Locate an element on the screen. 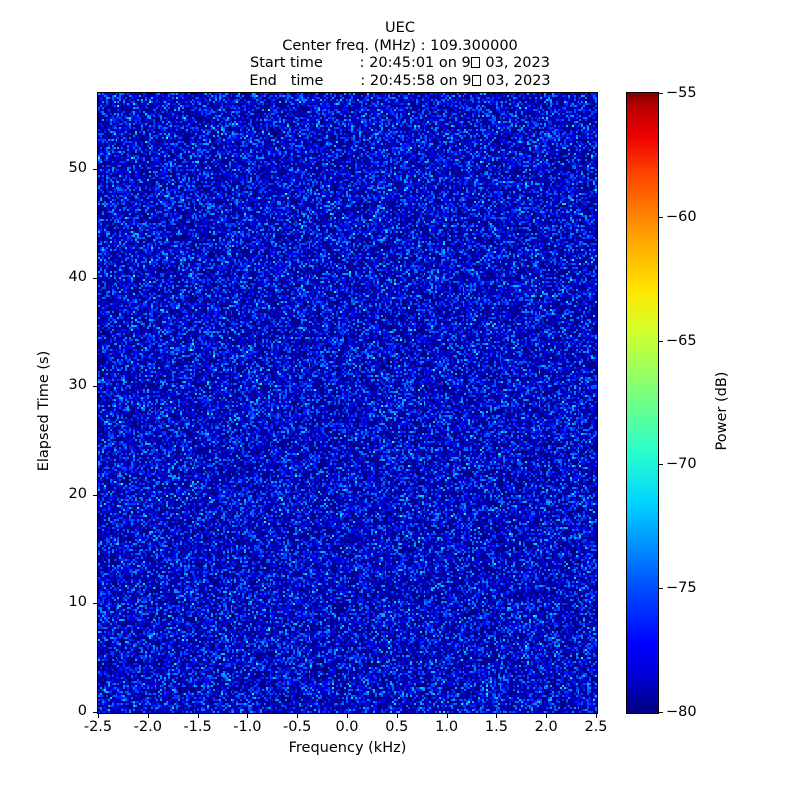 The height and width of the screenshot is (800, 800). y-axis-tick-label: 0 is located at coordinates (82, 711).